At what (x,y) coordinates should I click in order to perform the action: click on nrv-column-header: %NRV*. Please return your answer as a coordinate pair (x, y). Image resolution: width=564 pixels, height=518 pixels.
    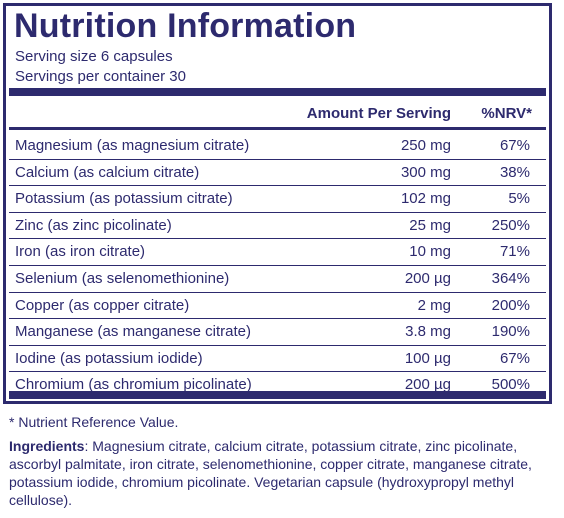
    Looking at the image, I should click on (506, 113).